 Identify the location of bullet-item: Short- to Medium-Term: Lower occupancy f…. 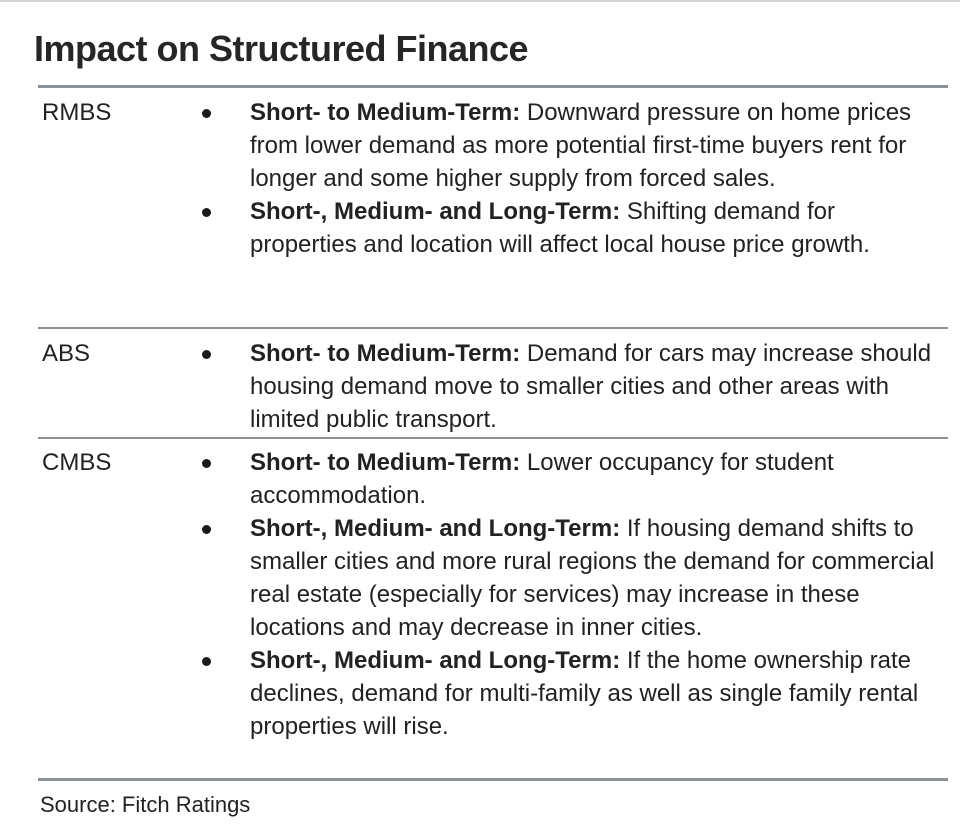
(571, 479).